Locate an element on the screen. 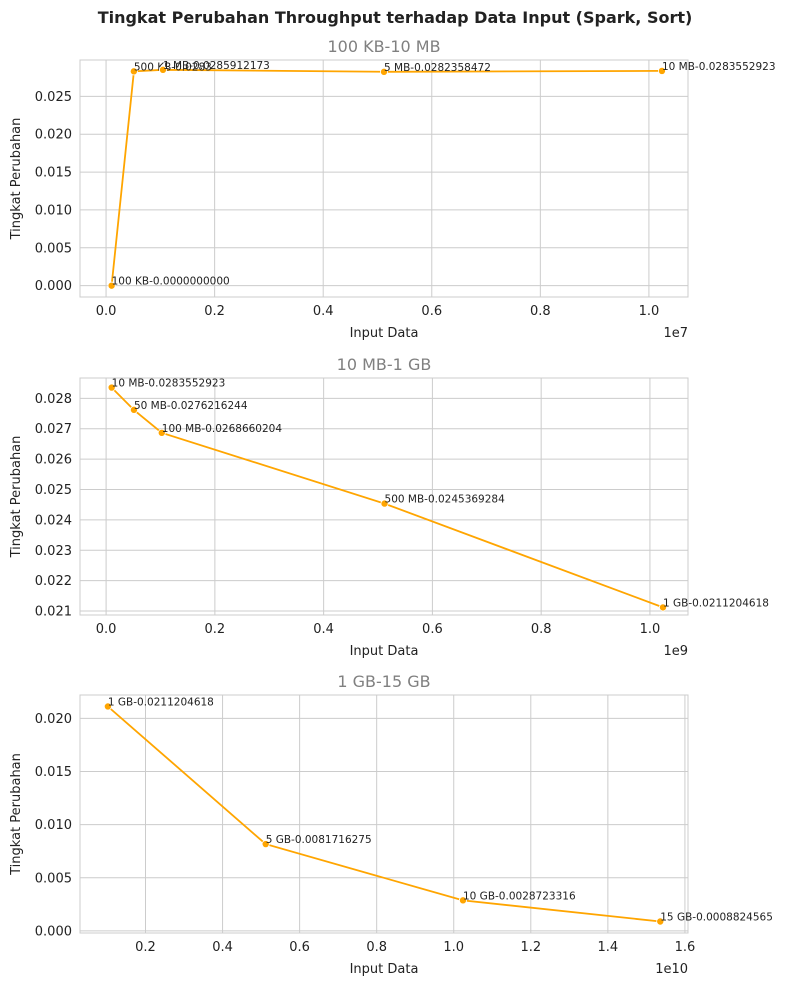  y-tick-label: 0.021 is located at coordinates (53, 612).